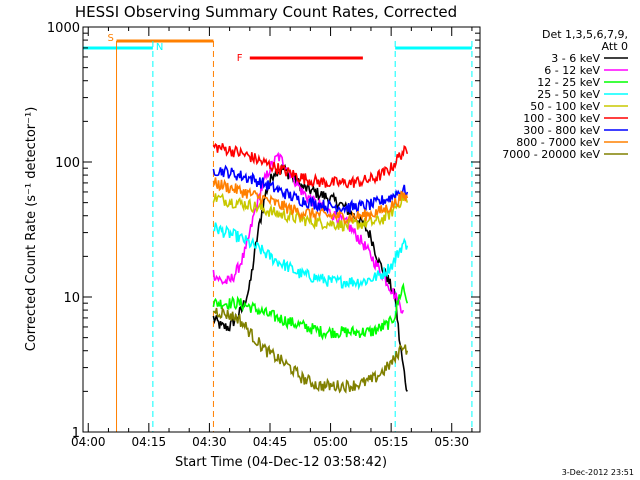 This screenshot has height=480, width=640. What do you see at coordinates (270, 442) in the screenshot?
I see `x-tick-label-3: 04:45` at bounding box center [270, 442].